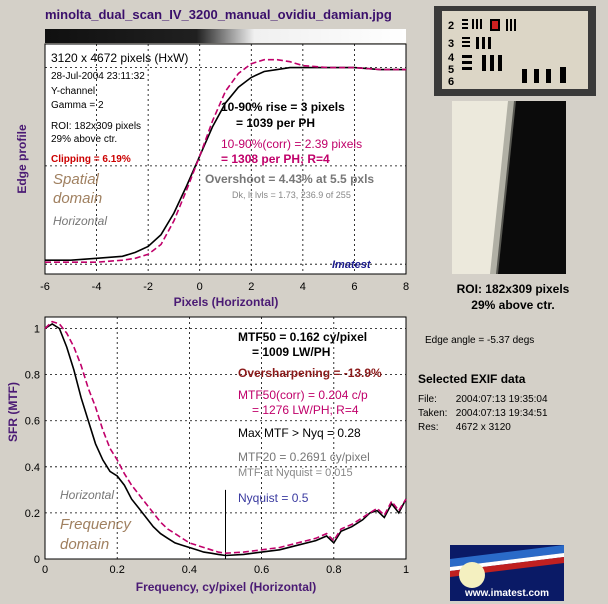  I want to click on y-tick-label: 0.2, so click(32, 514).